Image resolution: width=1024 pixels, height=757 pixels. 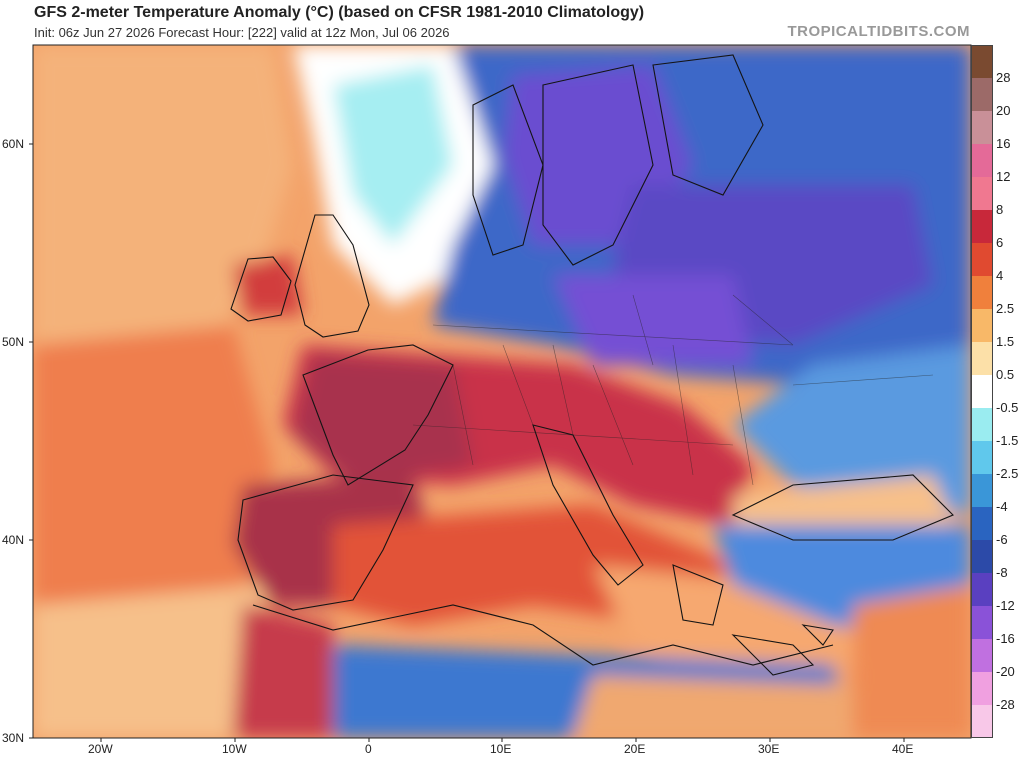 What do you see at coordinates (1005, 308) in the screenshot?
I see `colorbar-tick-label: 2.5` at bounding box center [1005, 308].